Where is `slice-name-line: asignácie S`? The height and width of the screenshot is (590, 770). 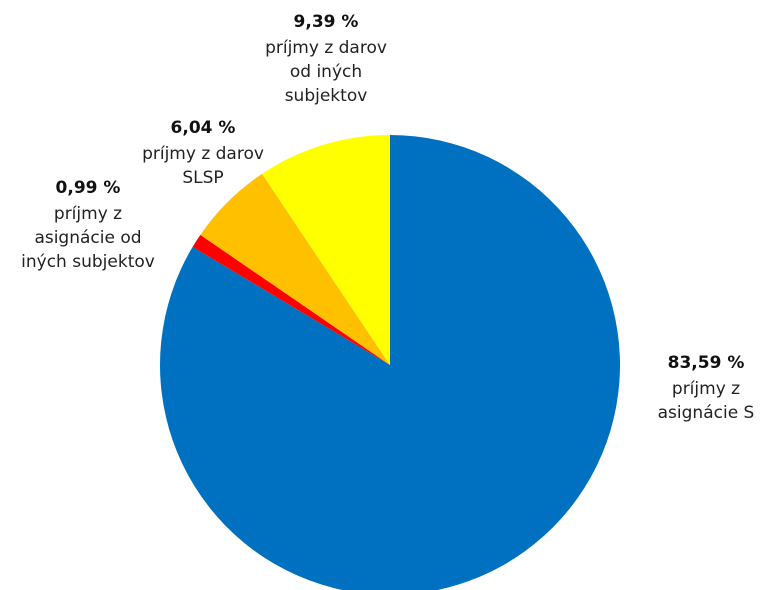 slice-name-line: asignácie S is located at coordinates (706, 413).